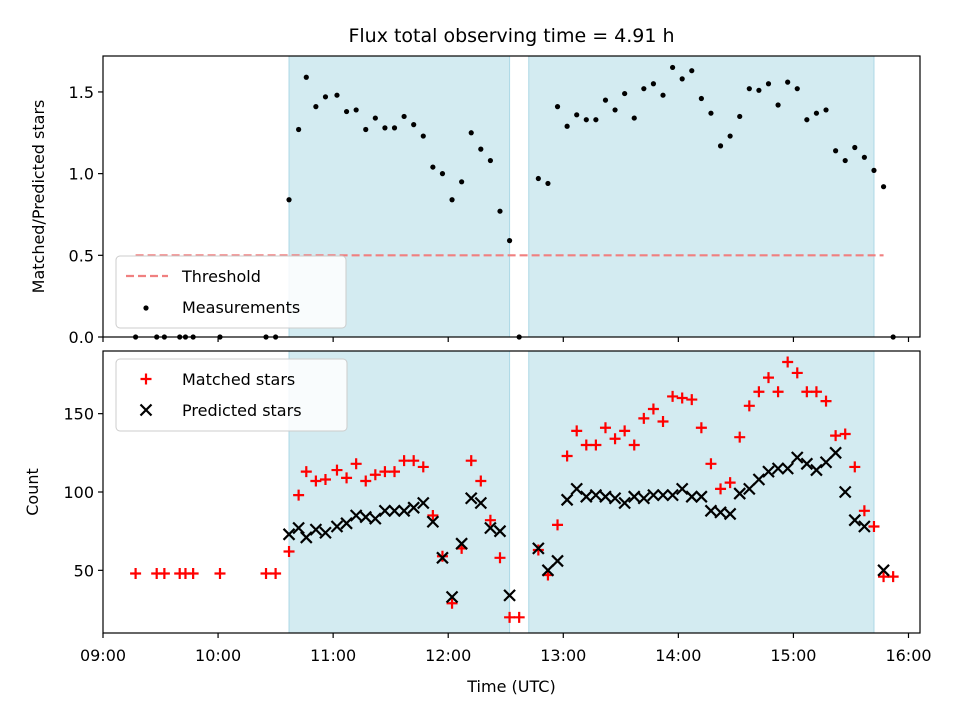 The height and width of the screenshot is (720, 960). Describe the element at coordinates (103, 655) in the screenshot. I see `x-tick-label: 09:00` at that location.